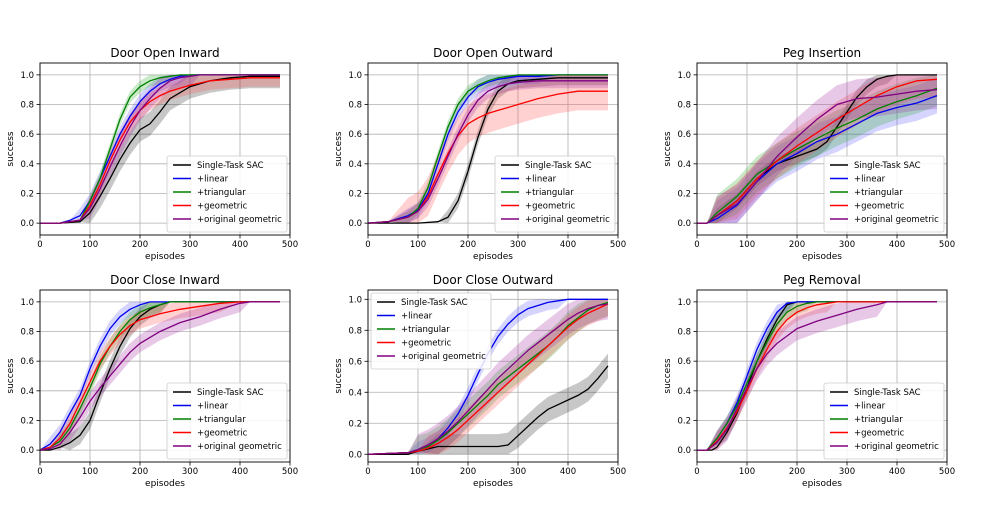  Describe the element at coordinates (822, 53) in the screenshot. I see `chart-title: Peg Insertion` at that location.